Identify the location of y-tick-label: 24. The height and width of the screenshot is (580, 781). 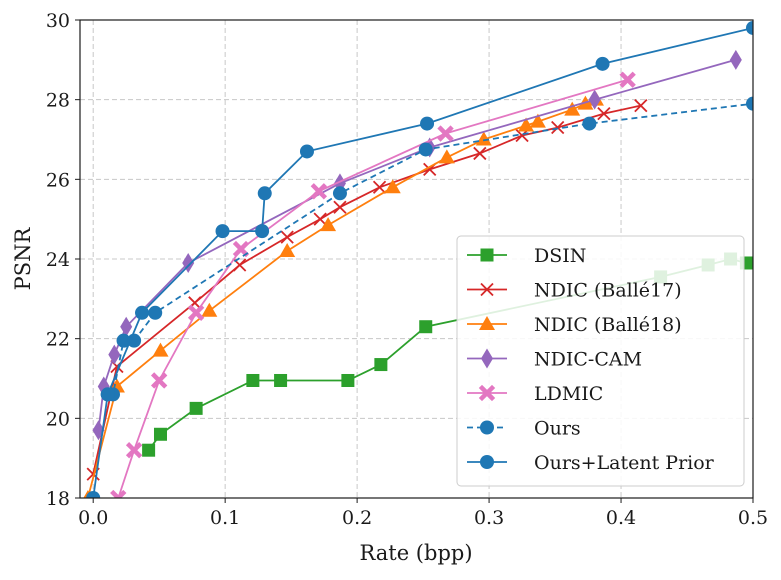
(58, 260).